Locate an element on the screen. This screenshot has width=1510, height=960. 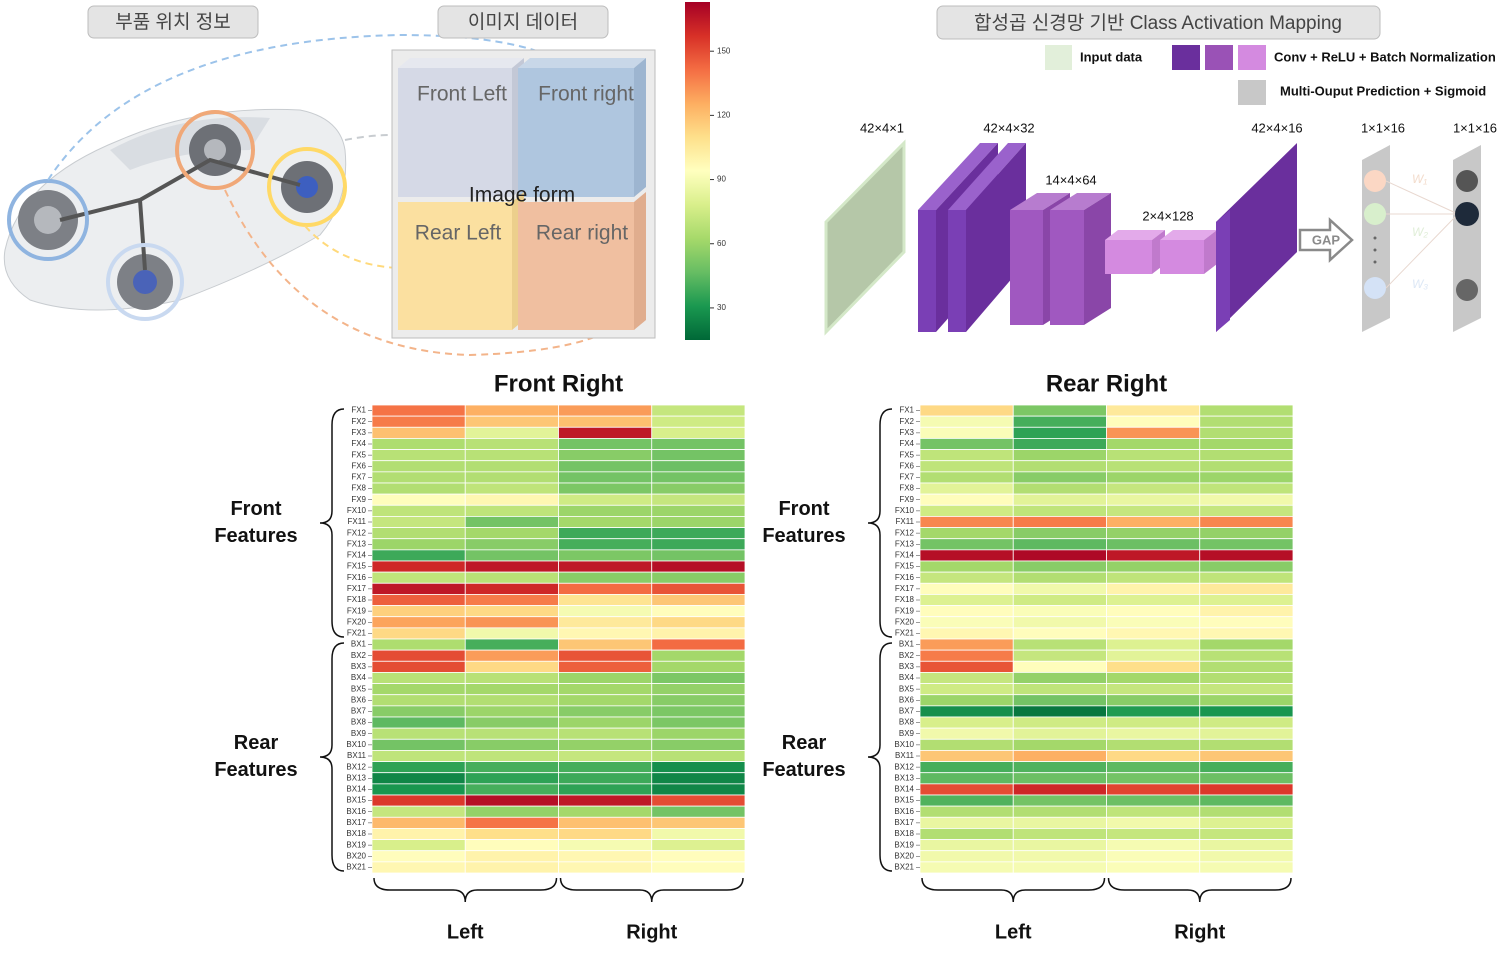
row-group-label: Rear Features is located at coordinates (804, 756).